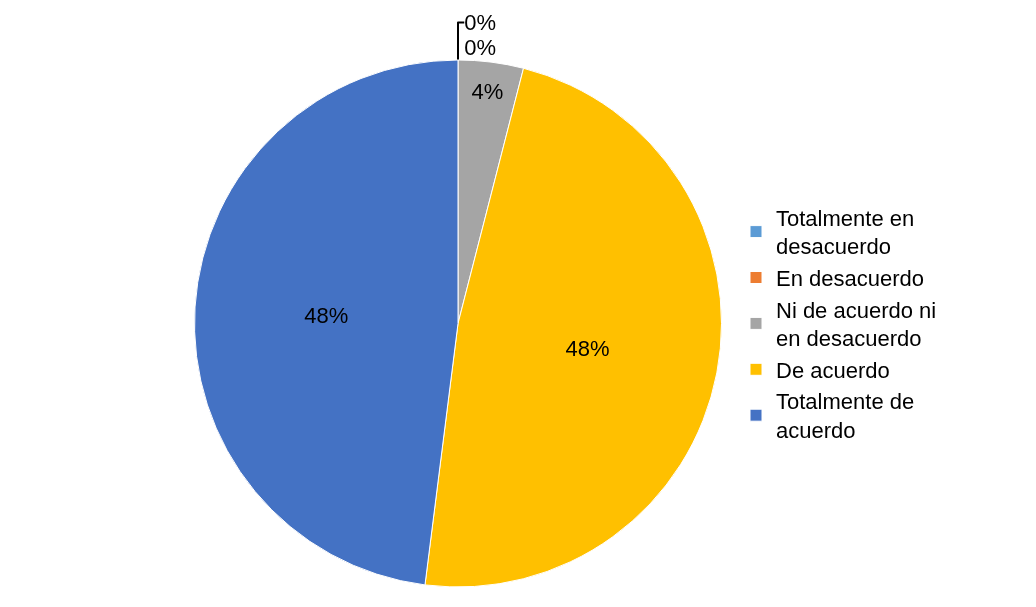  I want to click on legend-label: Totalmente de acuerdo, so click(845, 416).